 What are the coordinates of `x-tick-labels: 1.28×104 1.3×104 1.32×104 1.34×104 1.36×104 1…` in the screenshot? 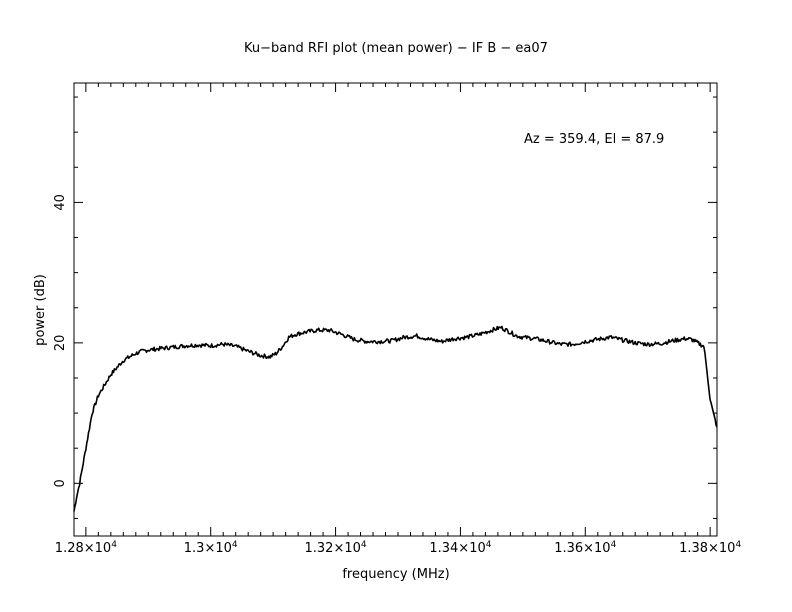 It's located at (398, 548).